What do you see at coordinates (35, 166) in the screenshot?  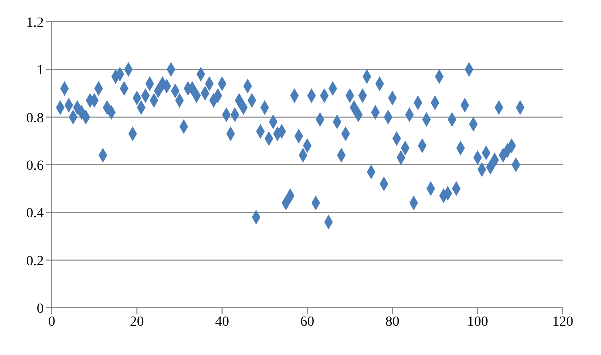 I see `y-tick-label: 0.6` at bounding box center [35, 166].